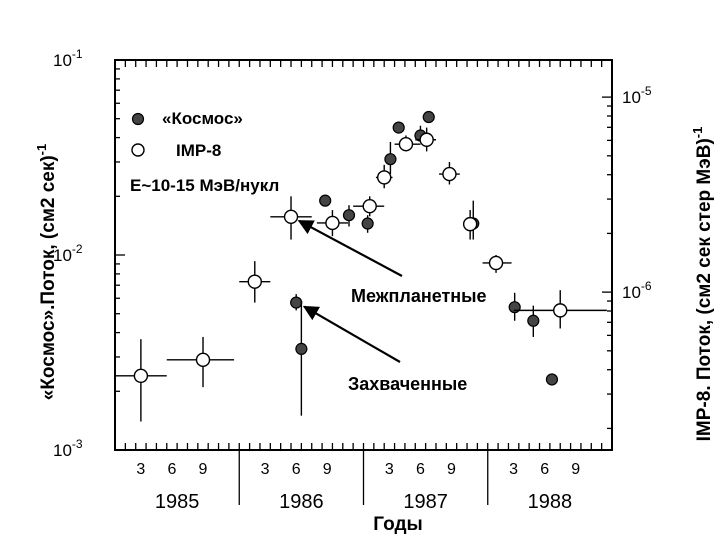  I want to click on x-axis-title: Годы, so click(397, 524).